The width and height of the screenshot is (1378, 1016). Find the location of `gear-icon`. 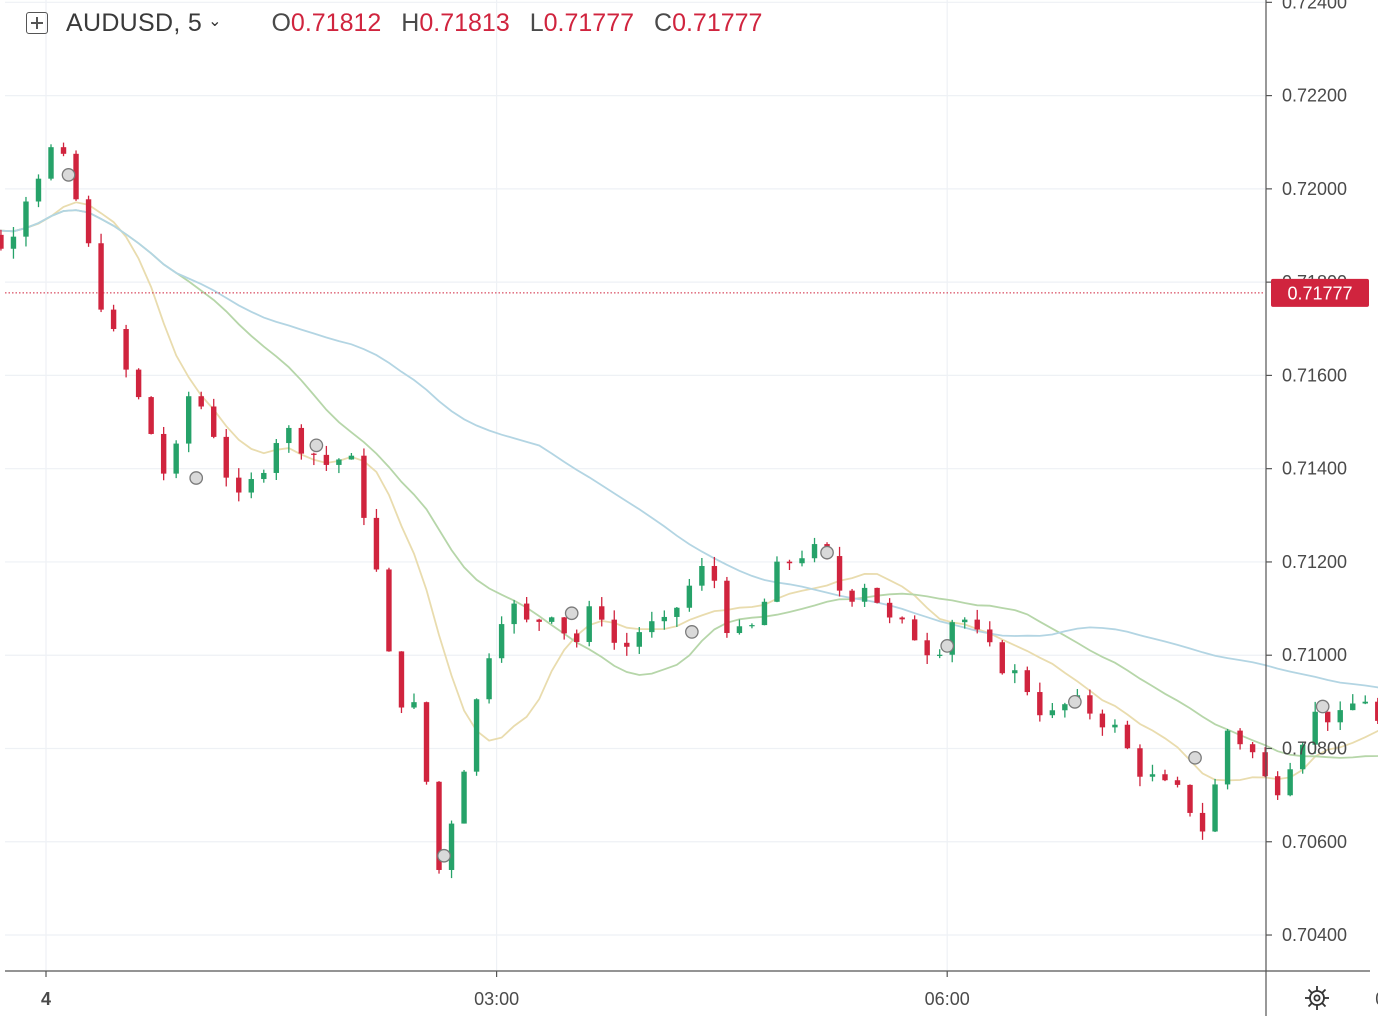

gear-icon is located at coordinates (1317, 998).